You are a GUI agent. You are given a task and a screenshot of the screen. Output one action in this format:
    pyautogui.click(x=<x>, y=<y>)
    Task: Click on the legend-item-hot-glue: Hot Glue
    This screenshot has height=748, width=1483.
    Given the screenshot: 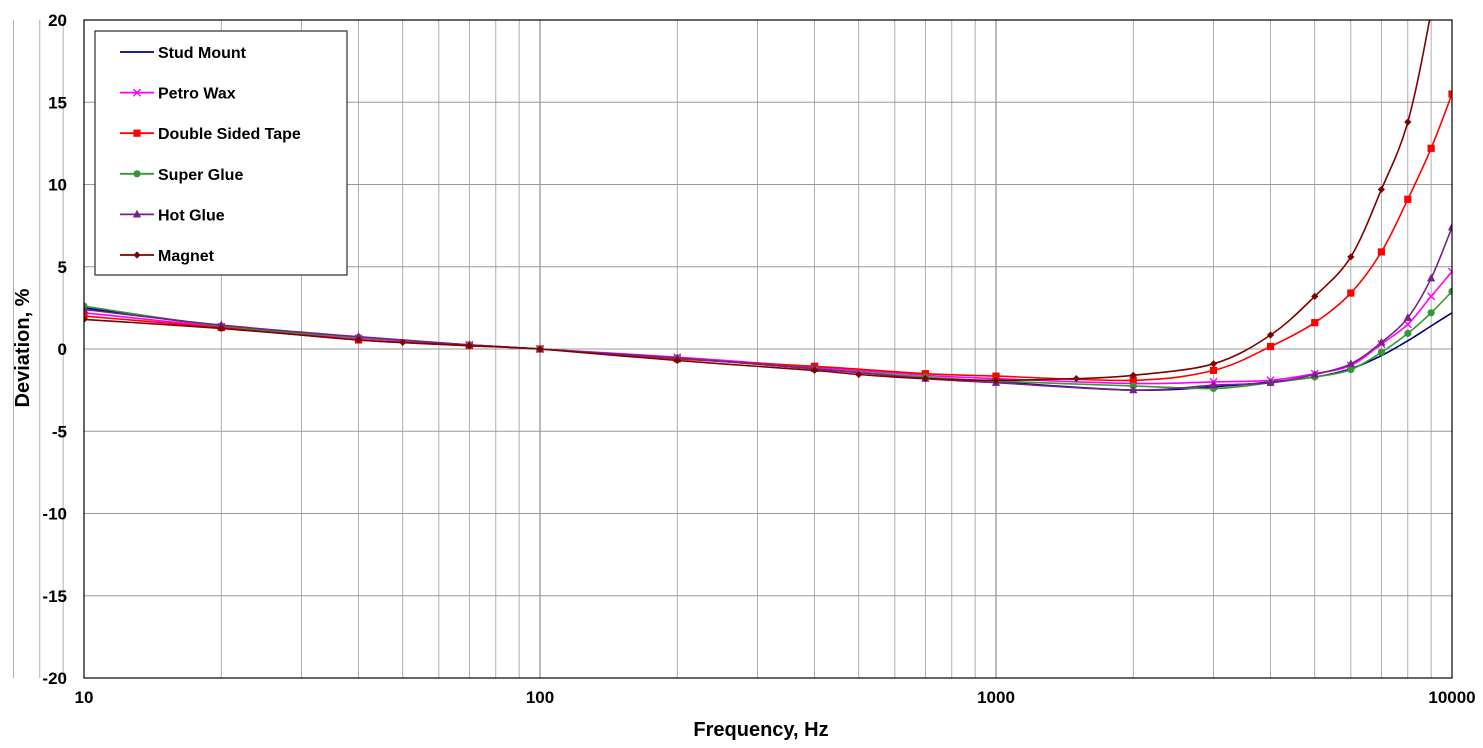 What is the action you would take?
    pyautogui.click(x=172, y=215)
    